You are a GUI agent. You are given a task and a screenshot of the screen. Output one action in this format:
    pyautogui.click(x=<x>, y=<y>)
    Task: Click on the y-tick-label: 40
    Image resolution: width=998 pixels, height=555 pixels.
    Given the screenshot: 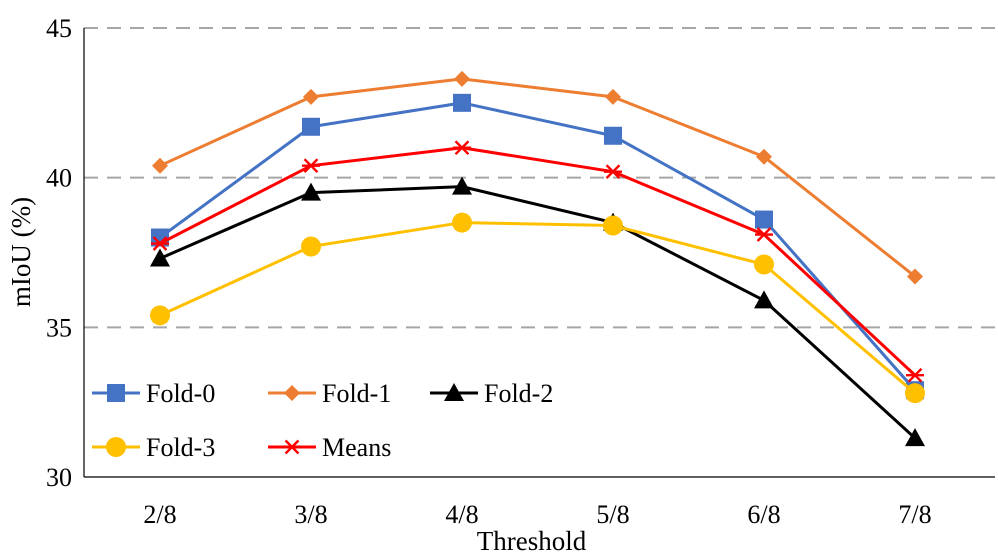 What is the action you would take?
    pyautogui.click(x=59, y=178)
    